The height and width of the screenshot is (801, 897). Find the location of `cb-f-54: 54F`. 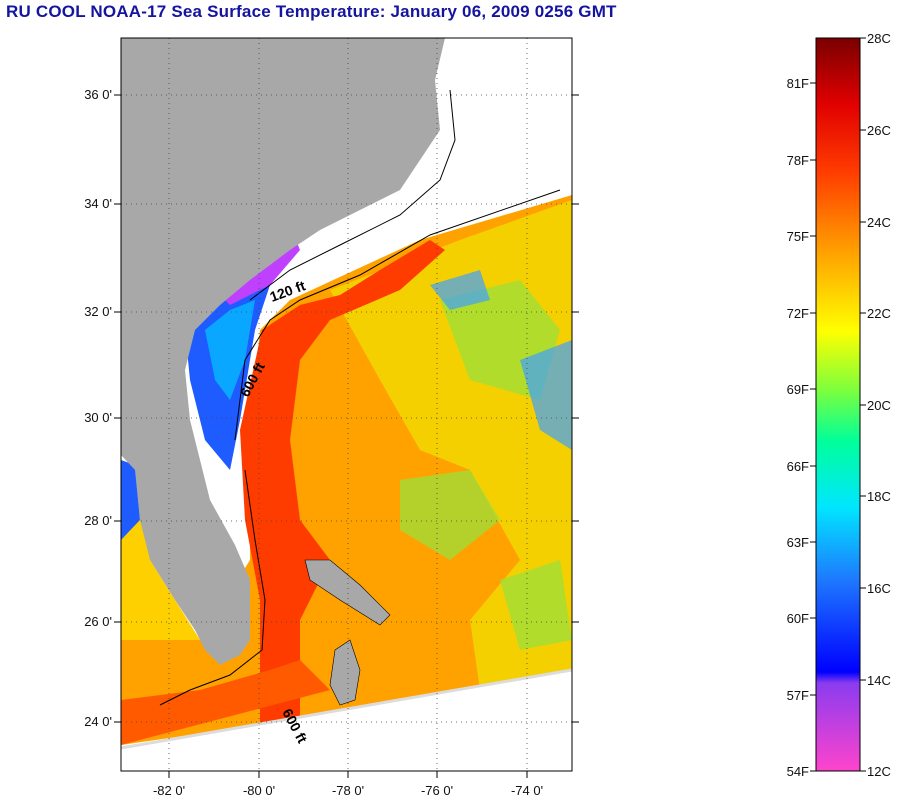

cb-f-54: 54F is located at coordinates (798, 771).